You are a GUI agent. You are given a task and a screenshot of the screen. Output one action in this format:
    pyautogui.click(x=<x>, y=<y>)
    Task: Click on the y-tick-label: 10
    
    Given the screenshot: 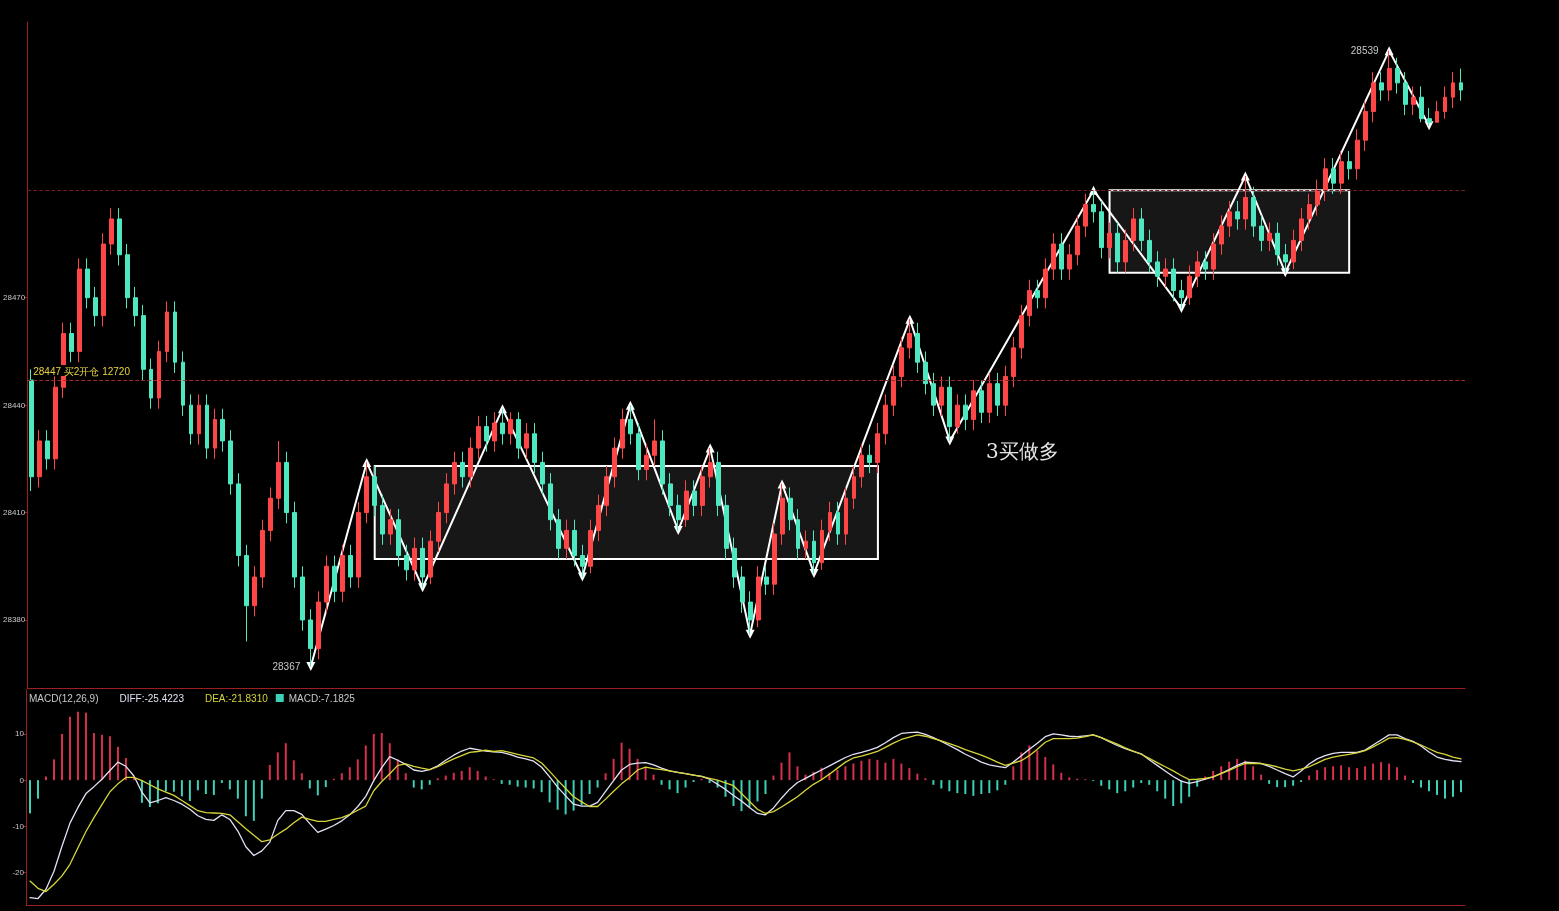 What is the action you would take?
    pyautogui.click(x=20, y=734)
    